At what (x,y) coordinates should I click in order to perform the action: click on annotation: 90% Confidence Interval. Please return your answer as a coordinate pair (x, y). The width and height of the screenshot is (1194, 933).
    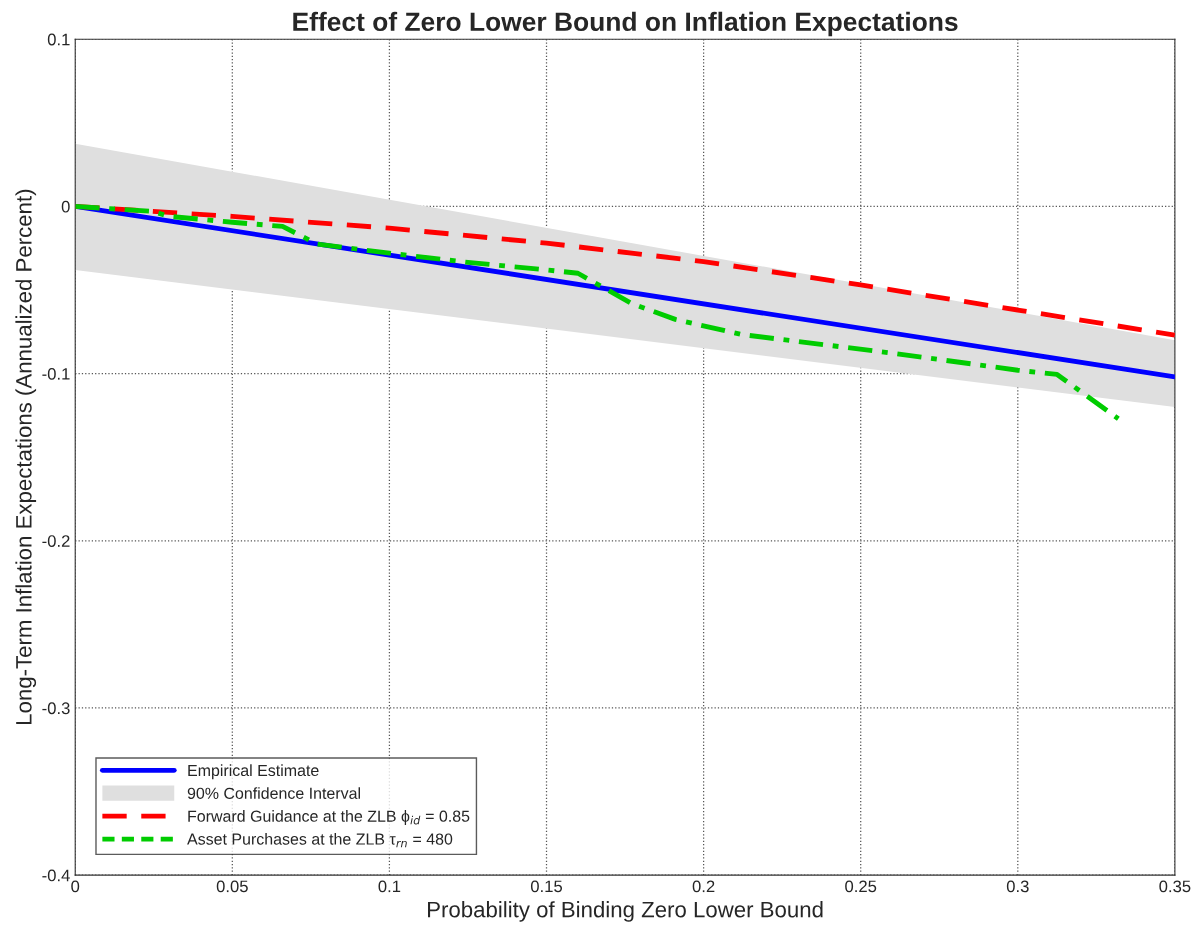
    Looking at the image, I should click on (273, 793).